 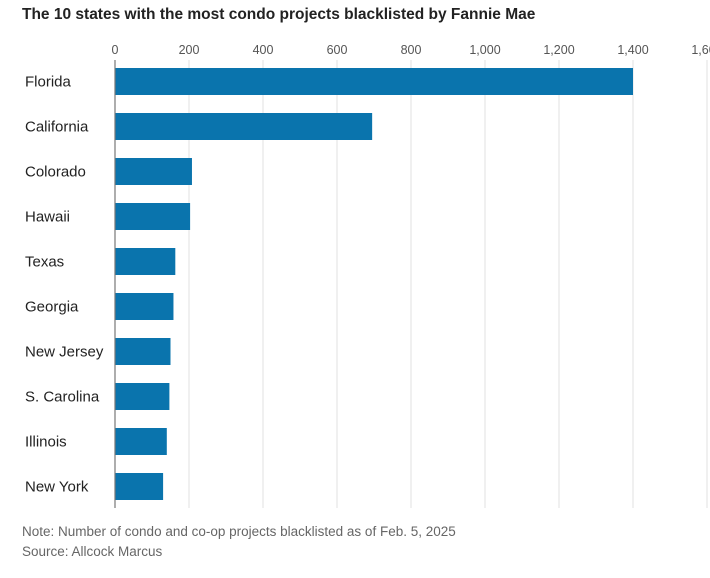 What do you see at coordinates (263, 50) in the screenshot?
I see `x-tick-label: 400` at bounding box center [263, 50].